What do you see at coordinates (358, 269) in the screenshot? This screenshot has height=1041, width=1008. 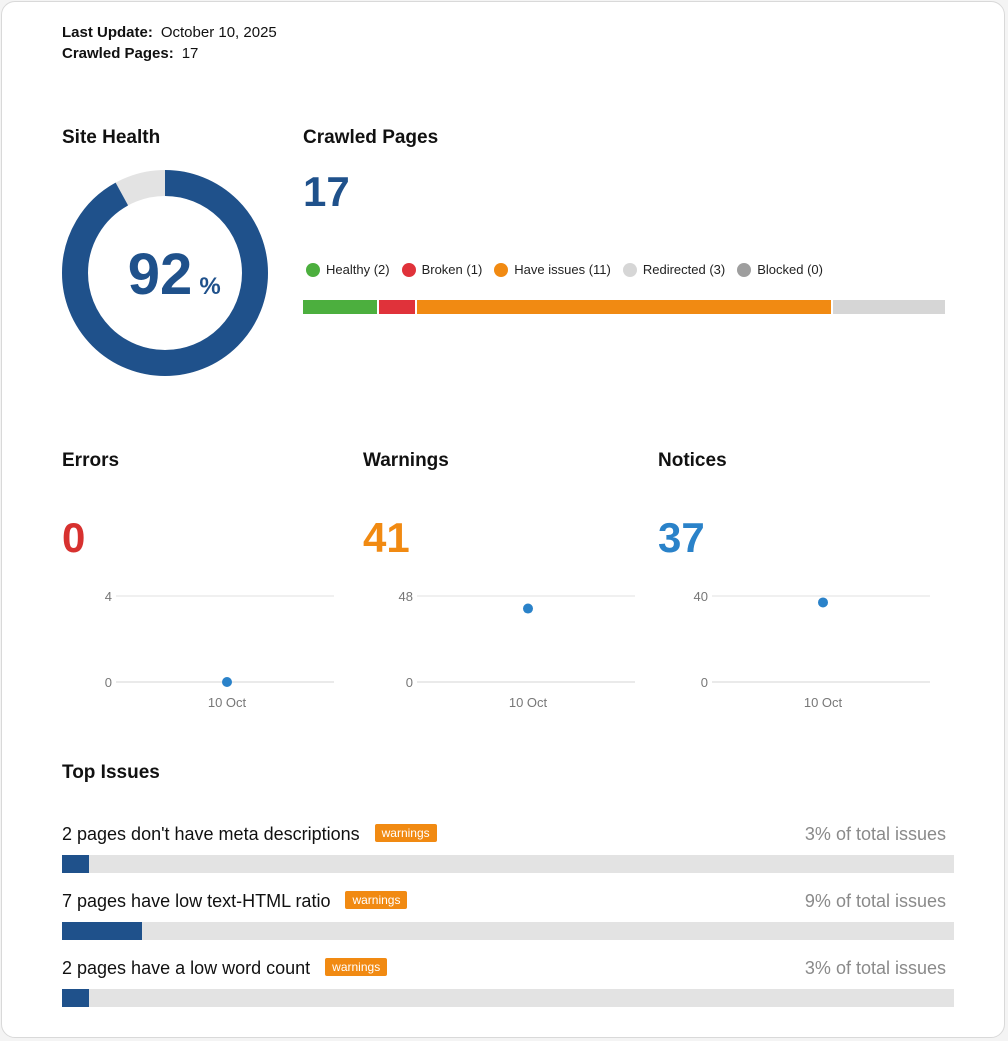 I see `legend-label: Healthy (2)` at bounding box center [358, 269].